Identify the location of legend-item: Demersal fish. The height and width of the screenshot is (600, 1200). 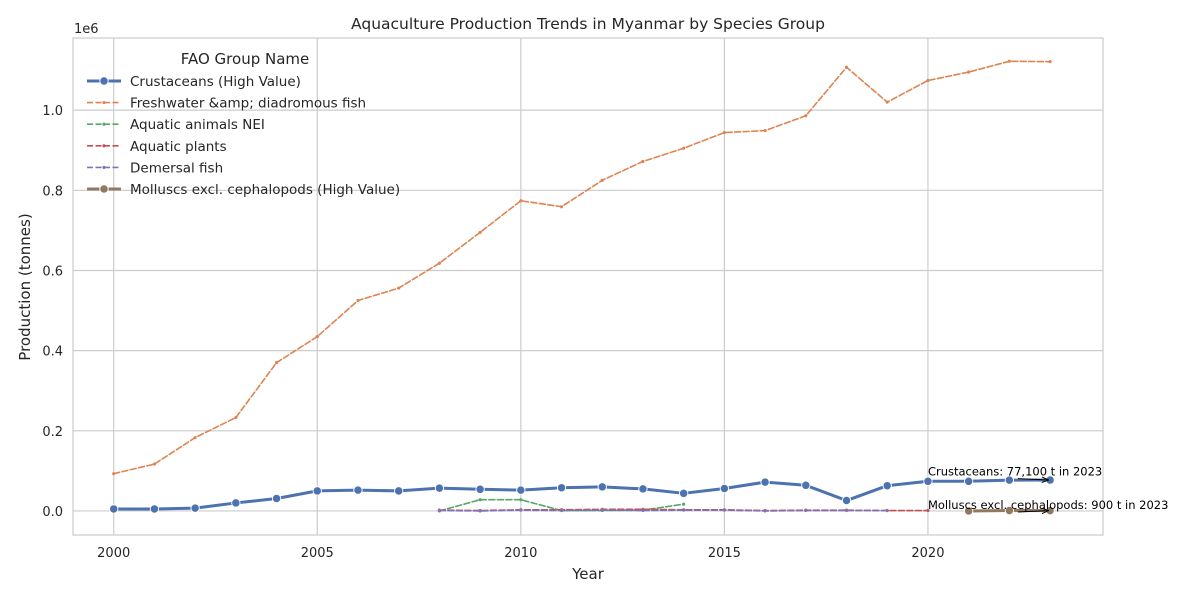
(155, 168).